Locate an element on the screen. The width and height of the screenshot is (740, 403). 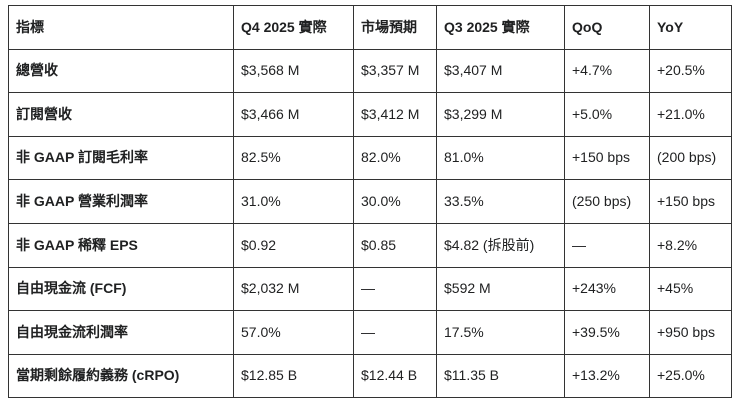
table-row: 自由現金流 (FCF) $2,032 M — $592 M +243% +45% is located at coordinates (370, 289).